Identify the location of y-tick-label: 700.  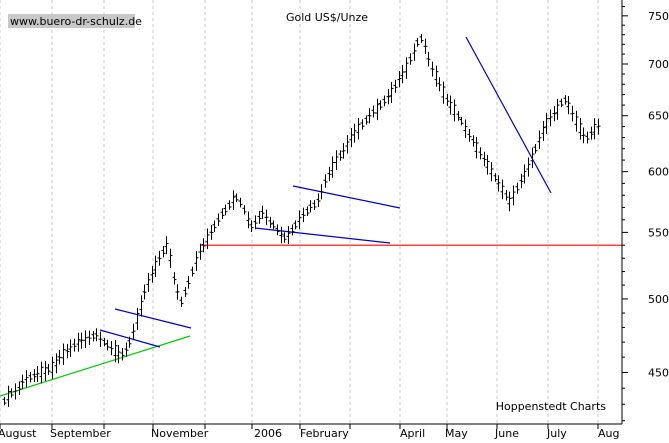
(658, 64).